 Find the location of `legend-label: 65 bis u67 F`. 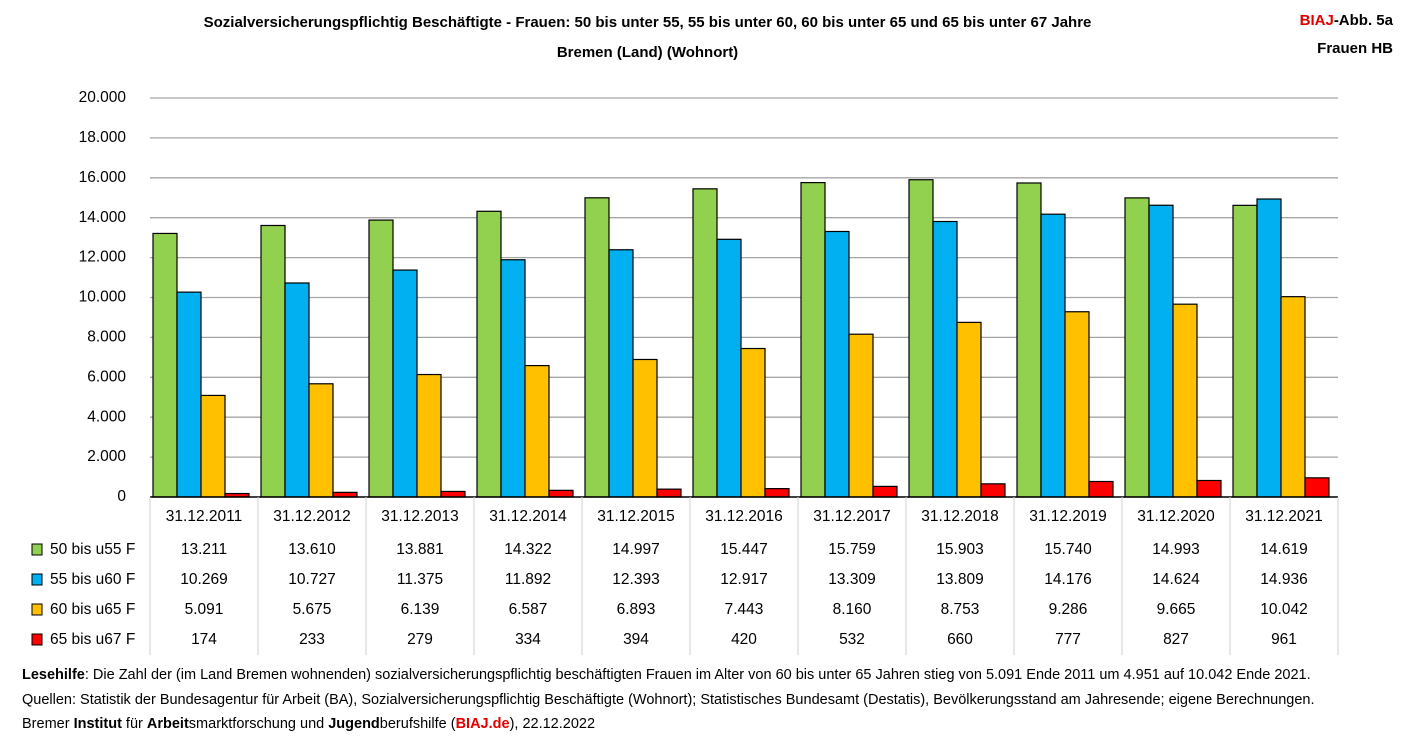

legend-label: 65 bis u67 F is located at coordinates (92, 639).